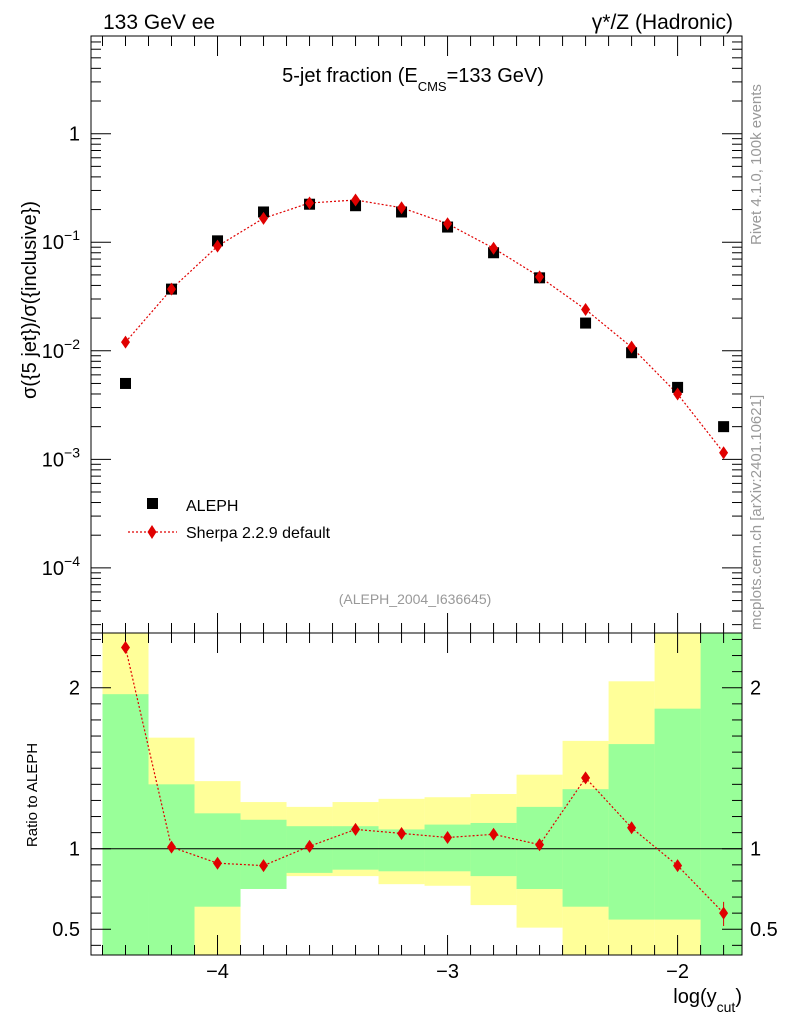 The width and height of the screenshot is (786, 1024). I want to click on process-energy-label: 133 GeV ee, so click(159, 22).